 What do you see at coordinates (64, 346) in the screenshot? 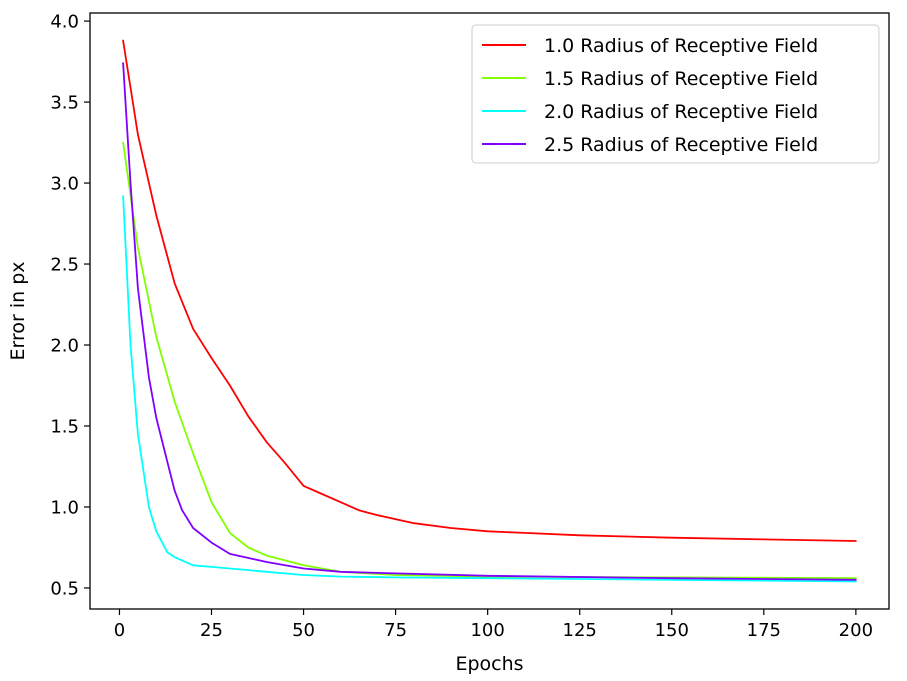
I see `y-tick-label: 2.0` at bounding box center [64, 346].